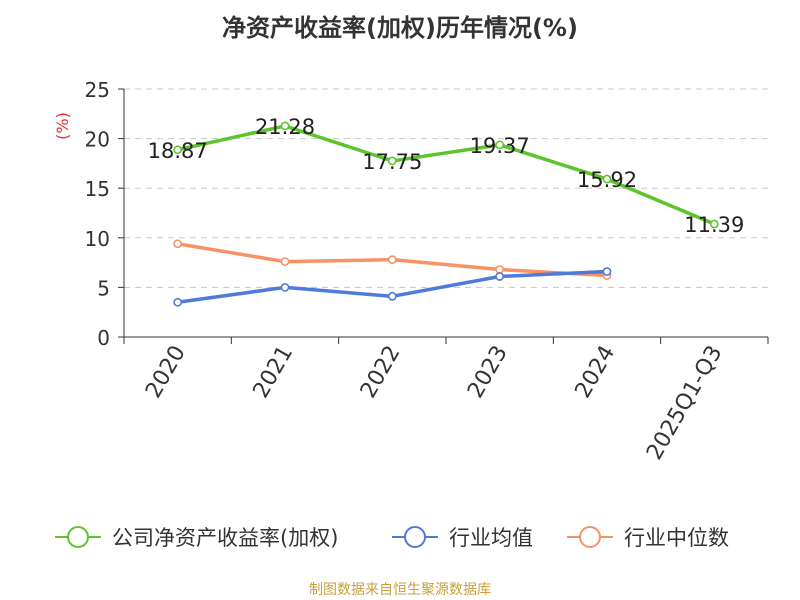 The image size is (800, 600). Describe the element at coordinates (166, 372) in the screenshot. I see `x-tick-label: 2020` at that location.